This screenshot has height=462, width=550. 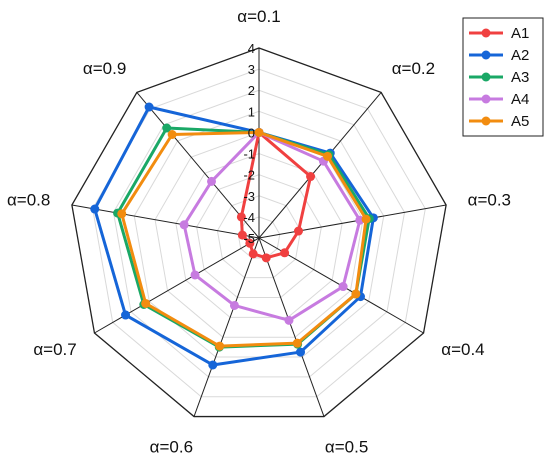 I want to click on legend: A1 A2 A3 A4 A5, so click(x=503, y=77).